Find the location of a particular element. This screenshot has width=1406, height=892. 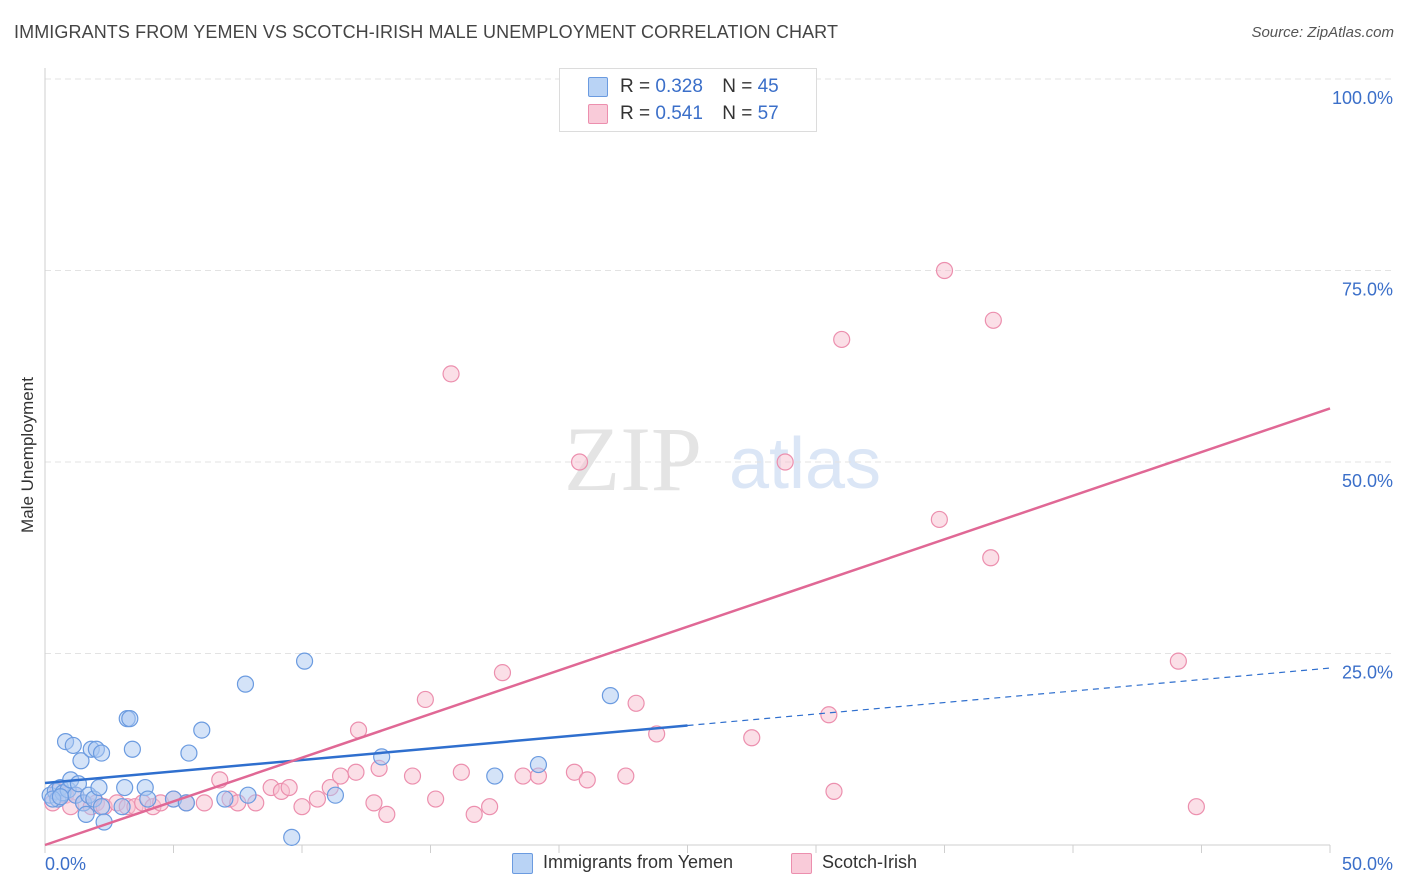

y-tick-label: 75.0% is located at coordinates (1367, 290).